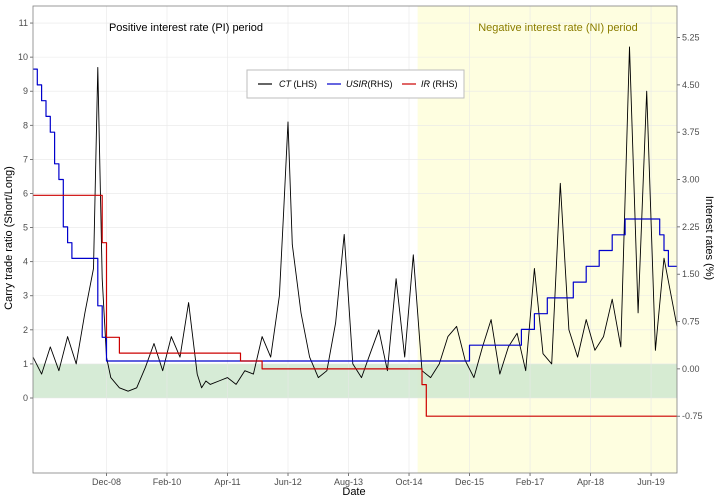 This screenshot has height=504, width=720. I want to click on legend: CT (LHS) USIR(RHS) IR (RHS), so click(355, 84).